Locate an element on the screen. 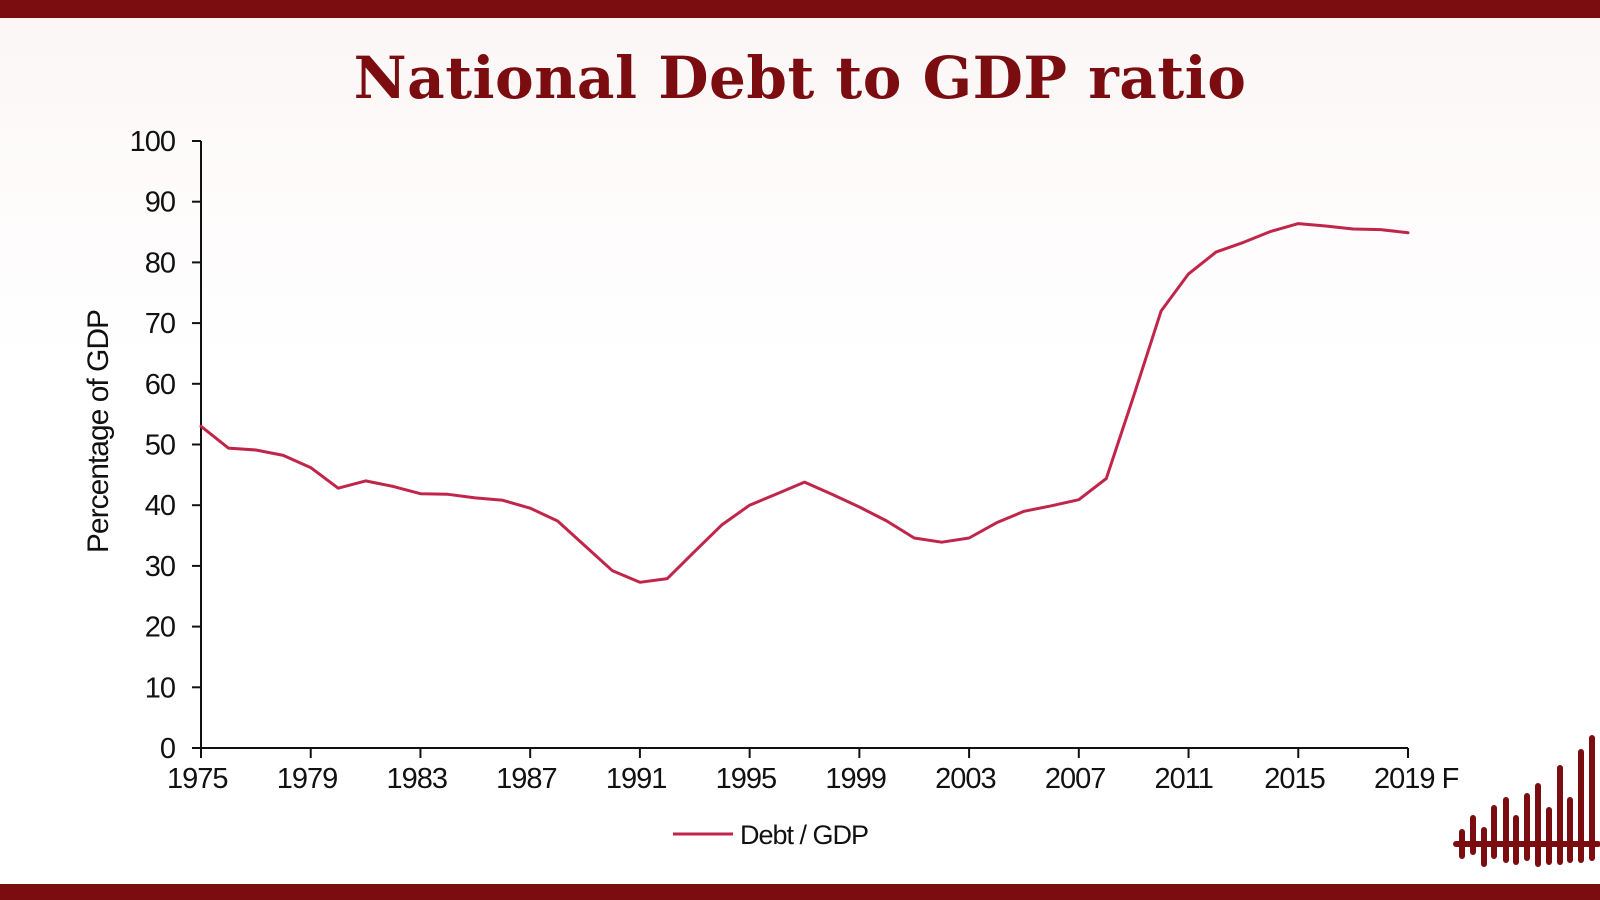 The height and width of the screenshot is (900, 1600). x-tick-label: 2019 F is located at coordinates (1416, 779).